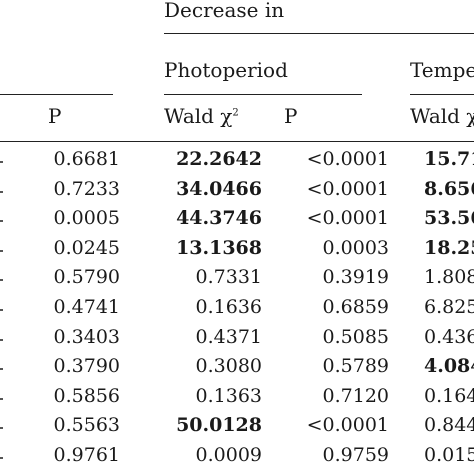  I want to click on cell-wald: 0.0009, so click(228, 455).